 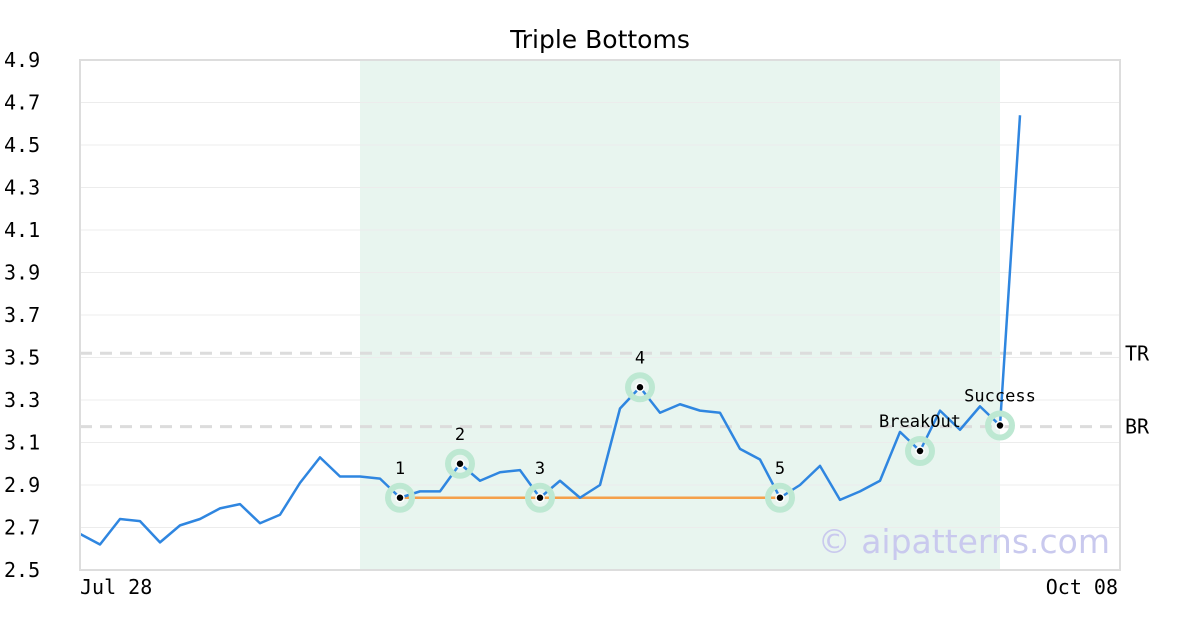 I want to click on level-lines: TR BR, so click(x=615, y=390).